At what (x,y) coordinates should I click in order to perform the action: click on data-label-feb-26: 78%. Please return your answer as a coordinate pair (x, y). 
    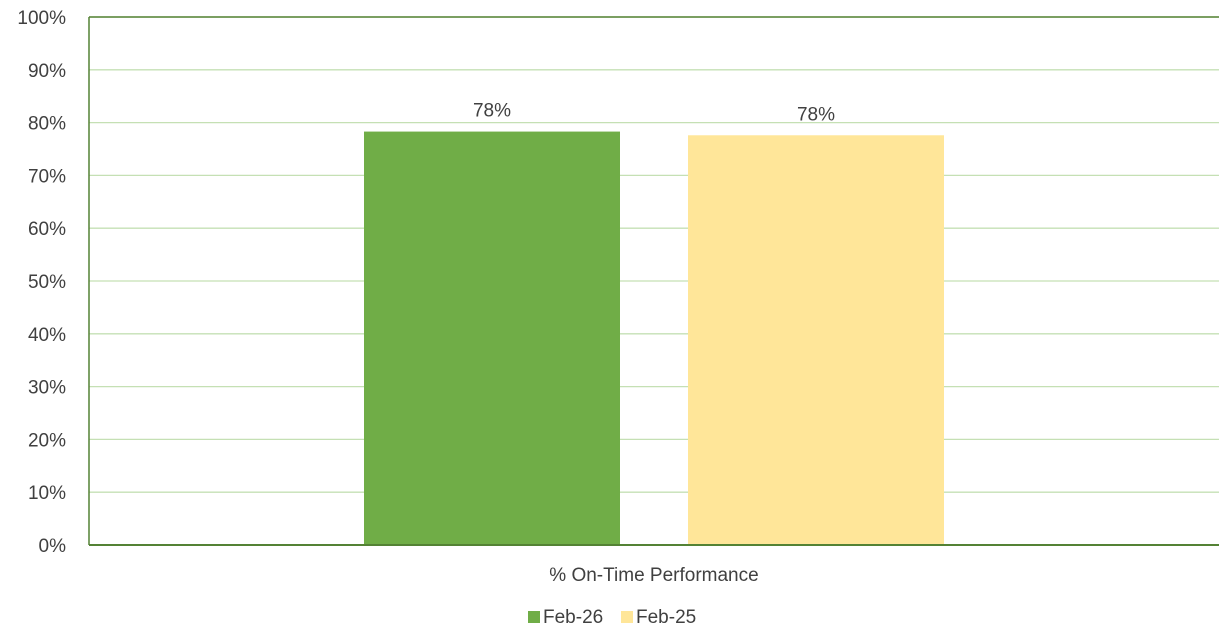
    Looking at the image, I should click on (492, 111).